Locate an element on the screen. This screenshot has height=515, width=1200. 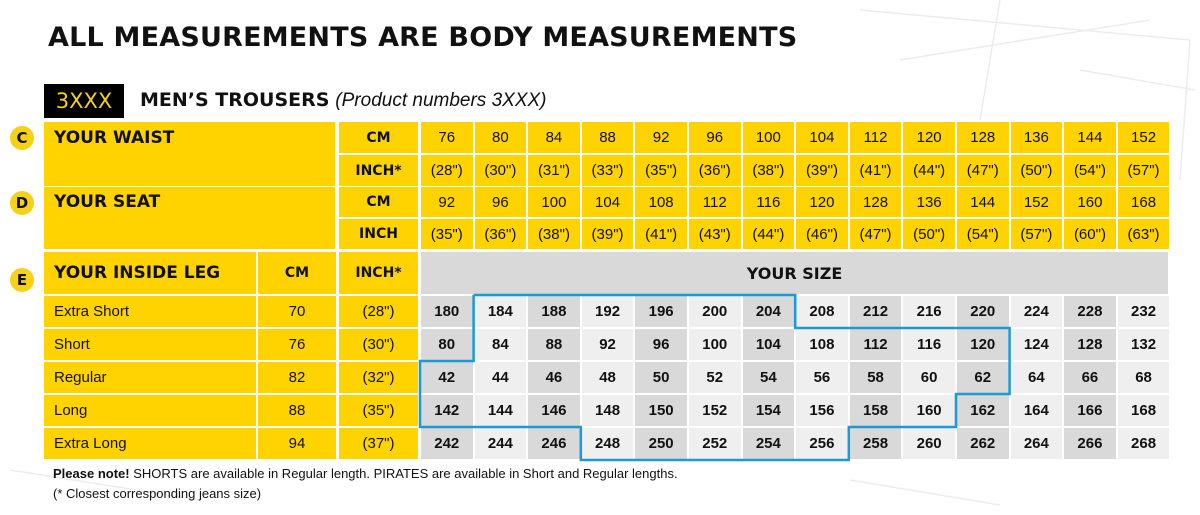
size-cell: 248 is located at coordinates (607, 443).